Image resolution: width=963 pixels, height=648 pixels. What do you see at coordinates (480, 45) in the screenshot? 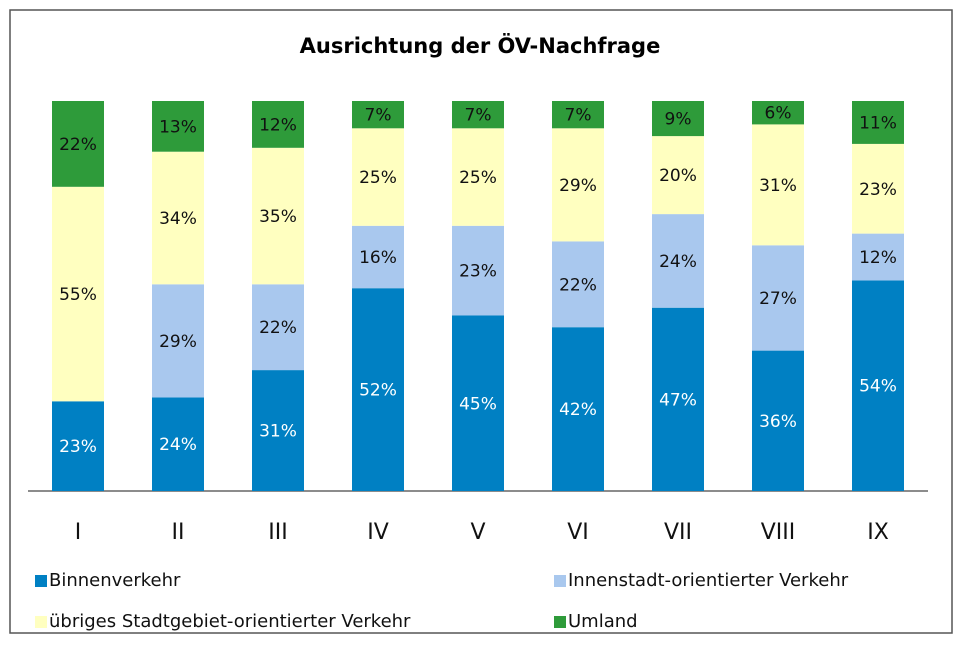
I see `chart-title: Ausrichtung der ÖV-Nachfrage` at bounding box center [480, 45].